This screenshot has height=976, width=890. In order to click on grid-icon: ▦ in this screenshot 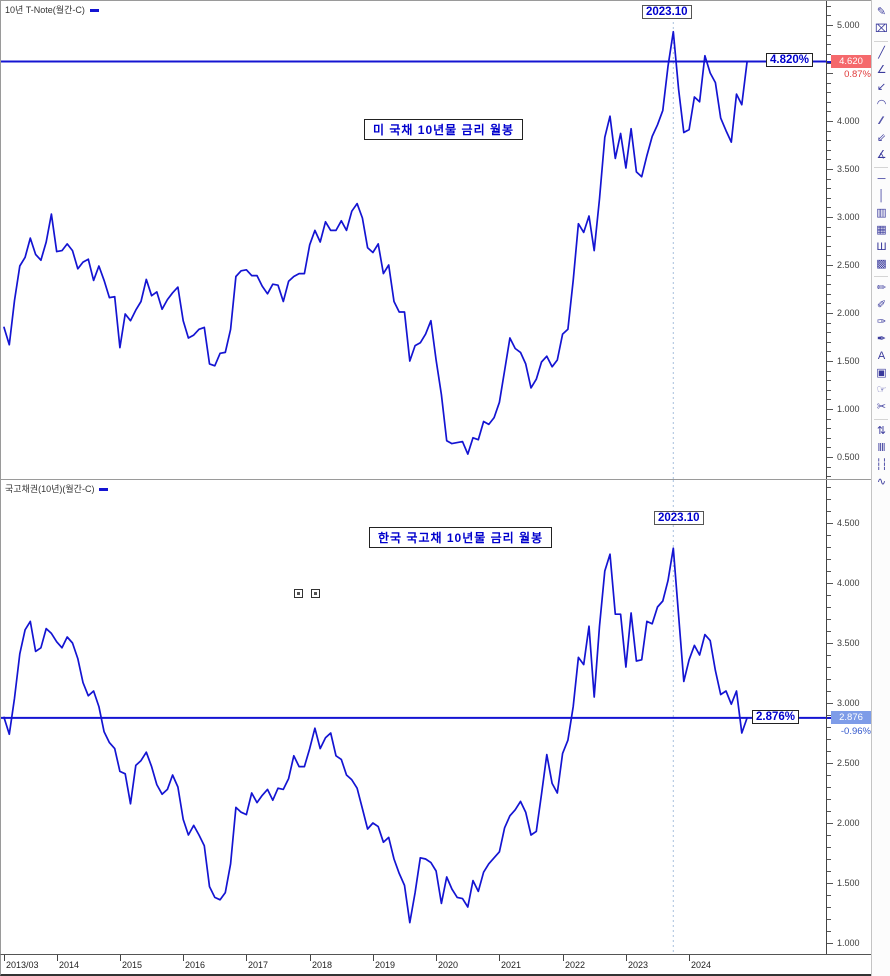, I will do `click(881, 230)`.